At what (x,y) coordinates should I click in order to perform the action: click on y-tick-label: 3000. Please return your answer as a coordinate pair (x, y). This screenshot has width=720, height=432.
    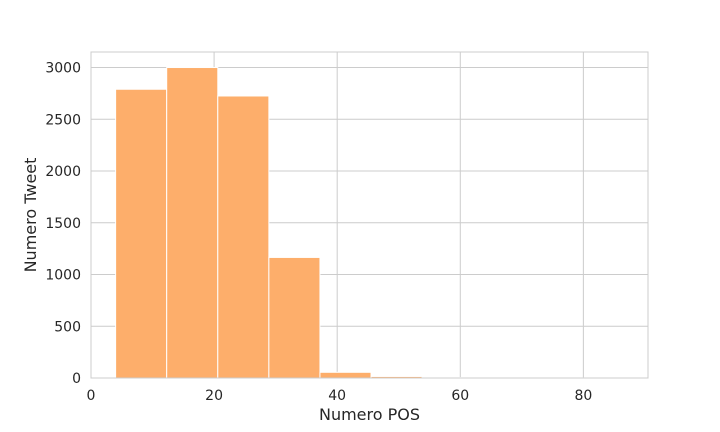
    Looking at the image, I should click on (63, 69).